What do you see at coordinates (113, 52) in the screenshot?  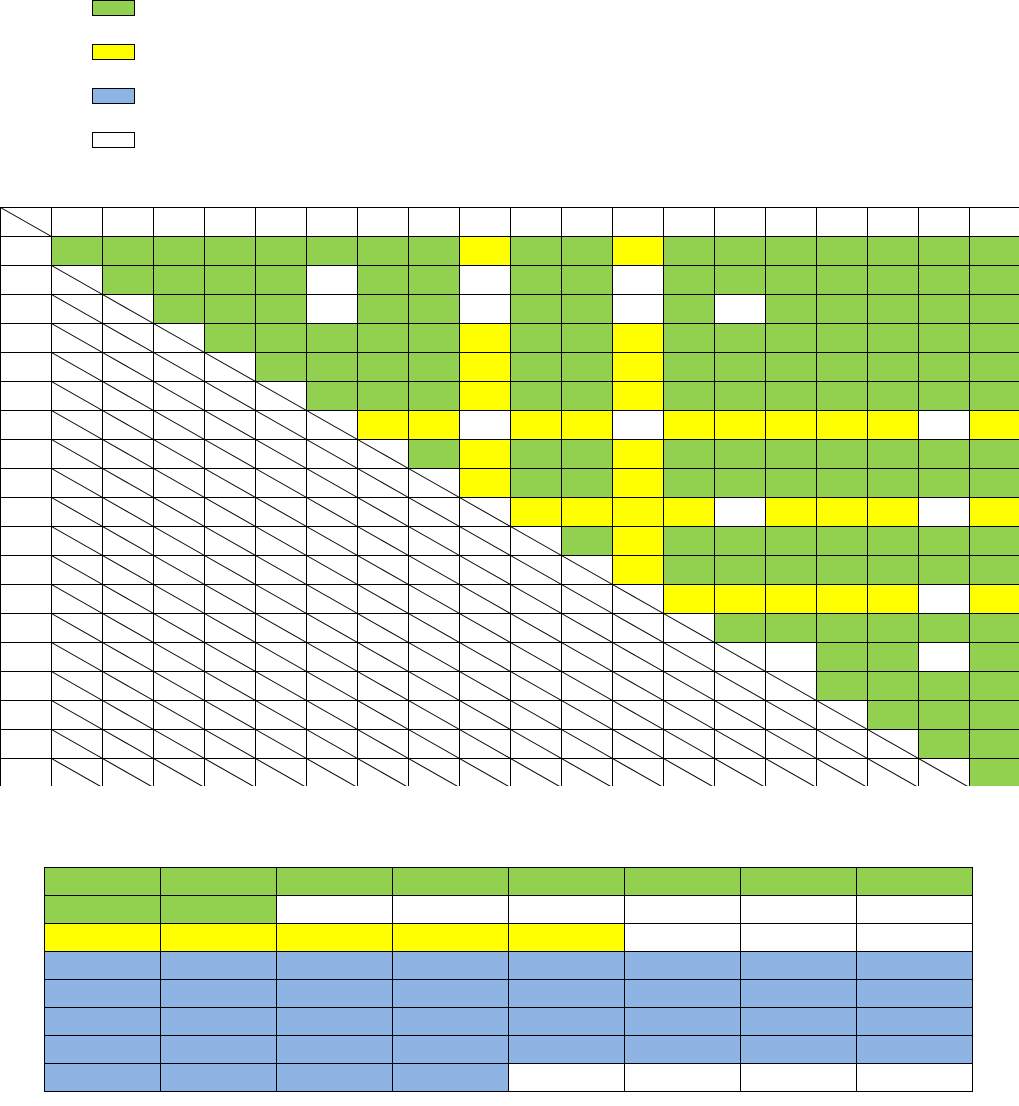 I see `legend-swatch-yellow` at bounding box center [113, 52].